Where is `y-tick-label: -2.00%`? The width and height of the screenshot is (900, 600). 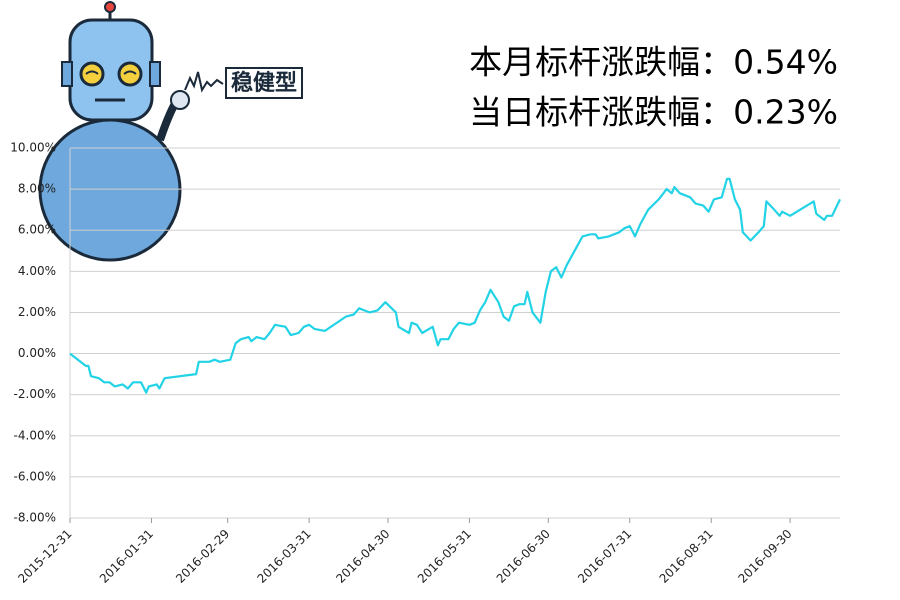 y-tick-label: -2.00% is located at coordinates (35, 394).